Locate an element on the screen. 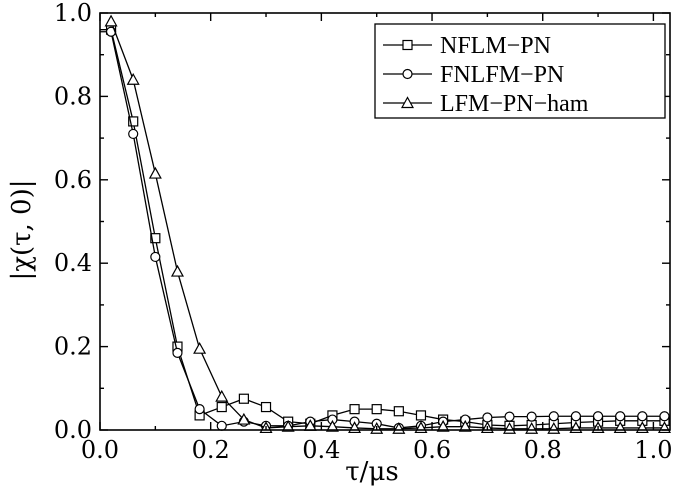 This screenshot has height=497, width=674. x-tick-label: 0.6 is located at coordinates (432, 450).